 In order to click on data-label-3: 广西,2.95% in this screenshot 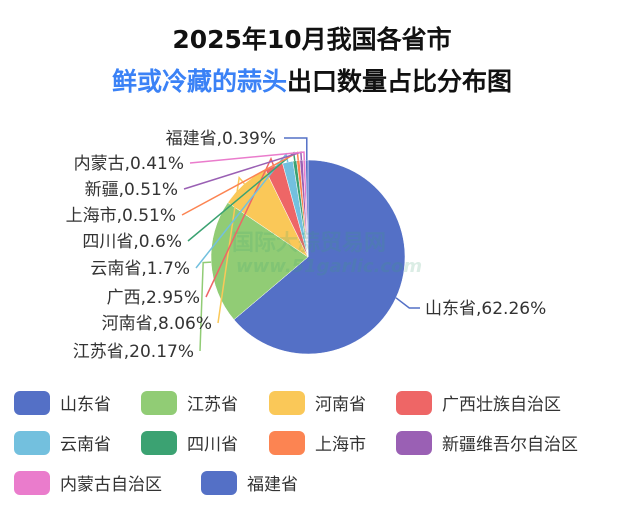, I will do `click(153, 298)`.